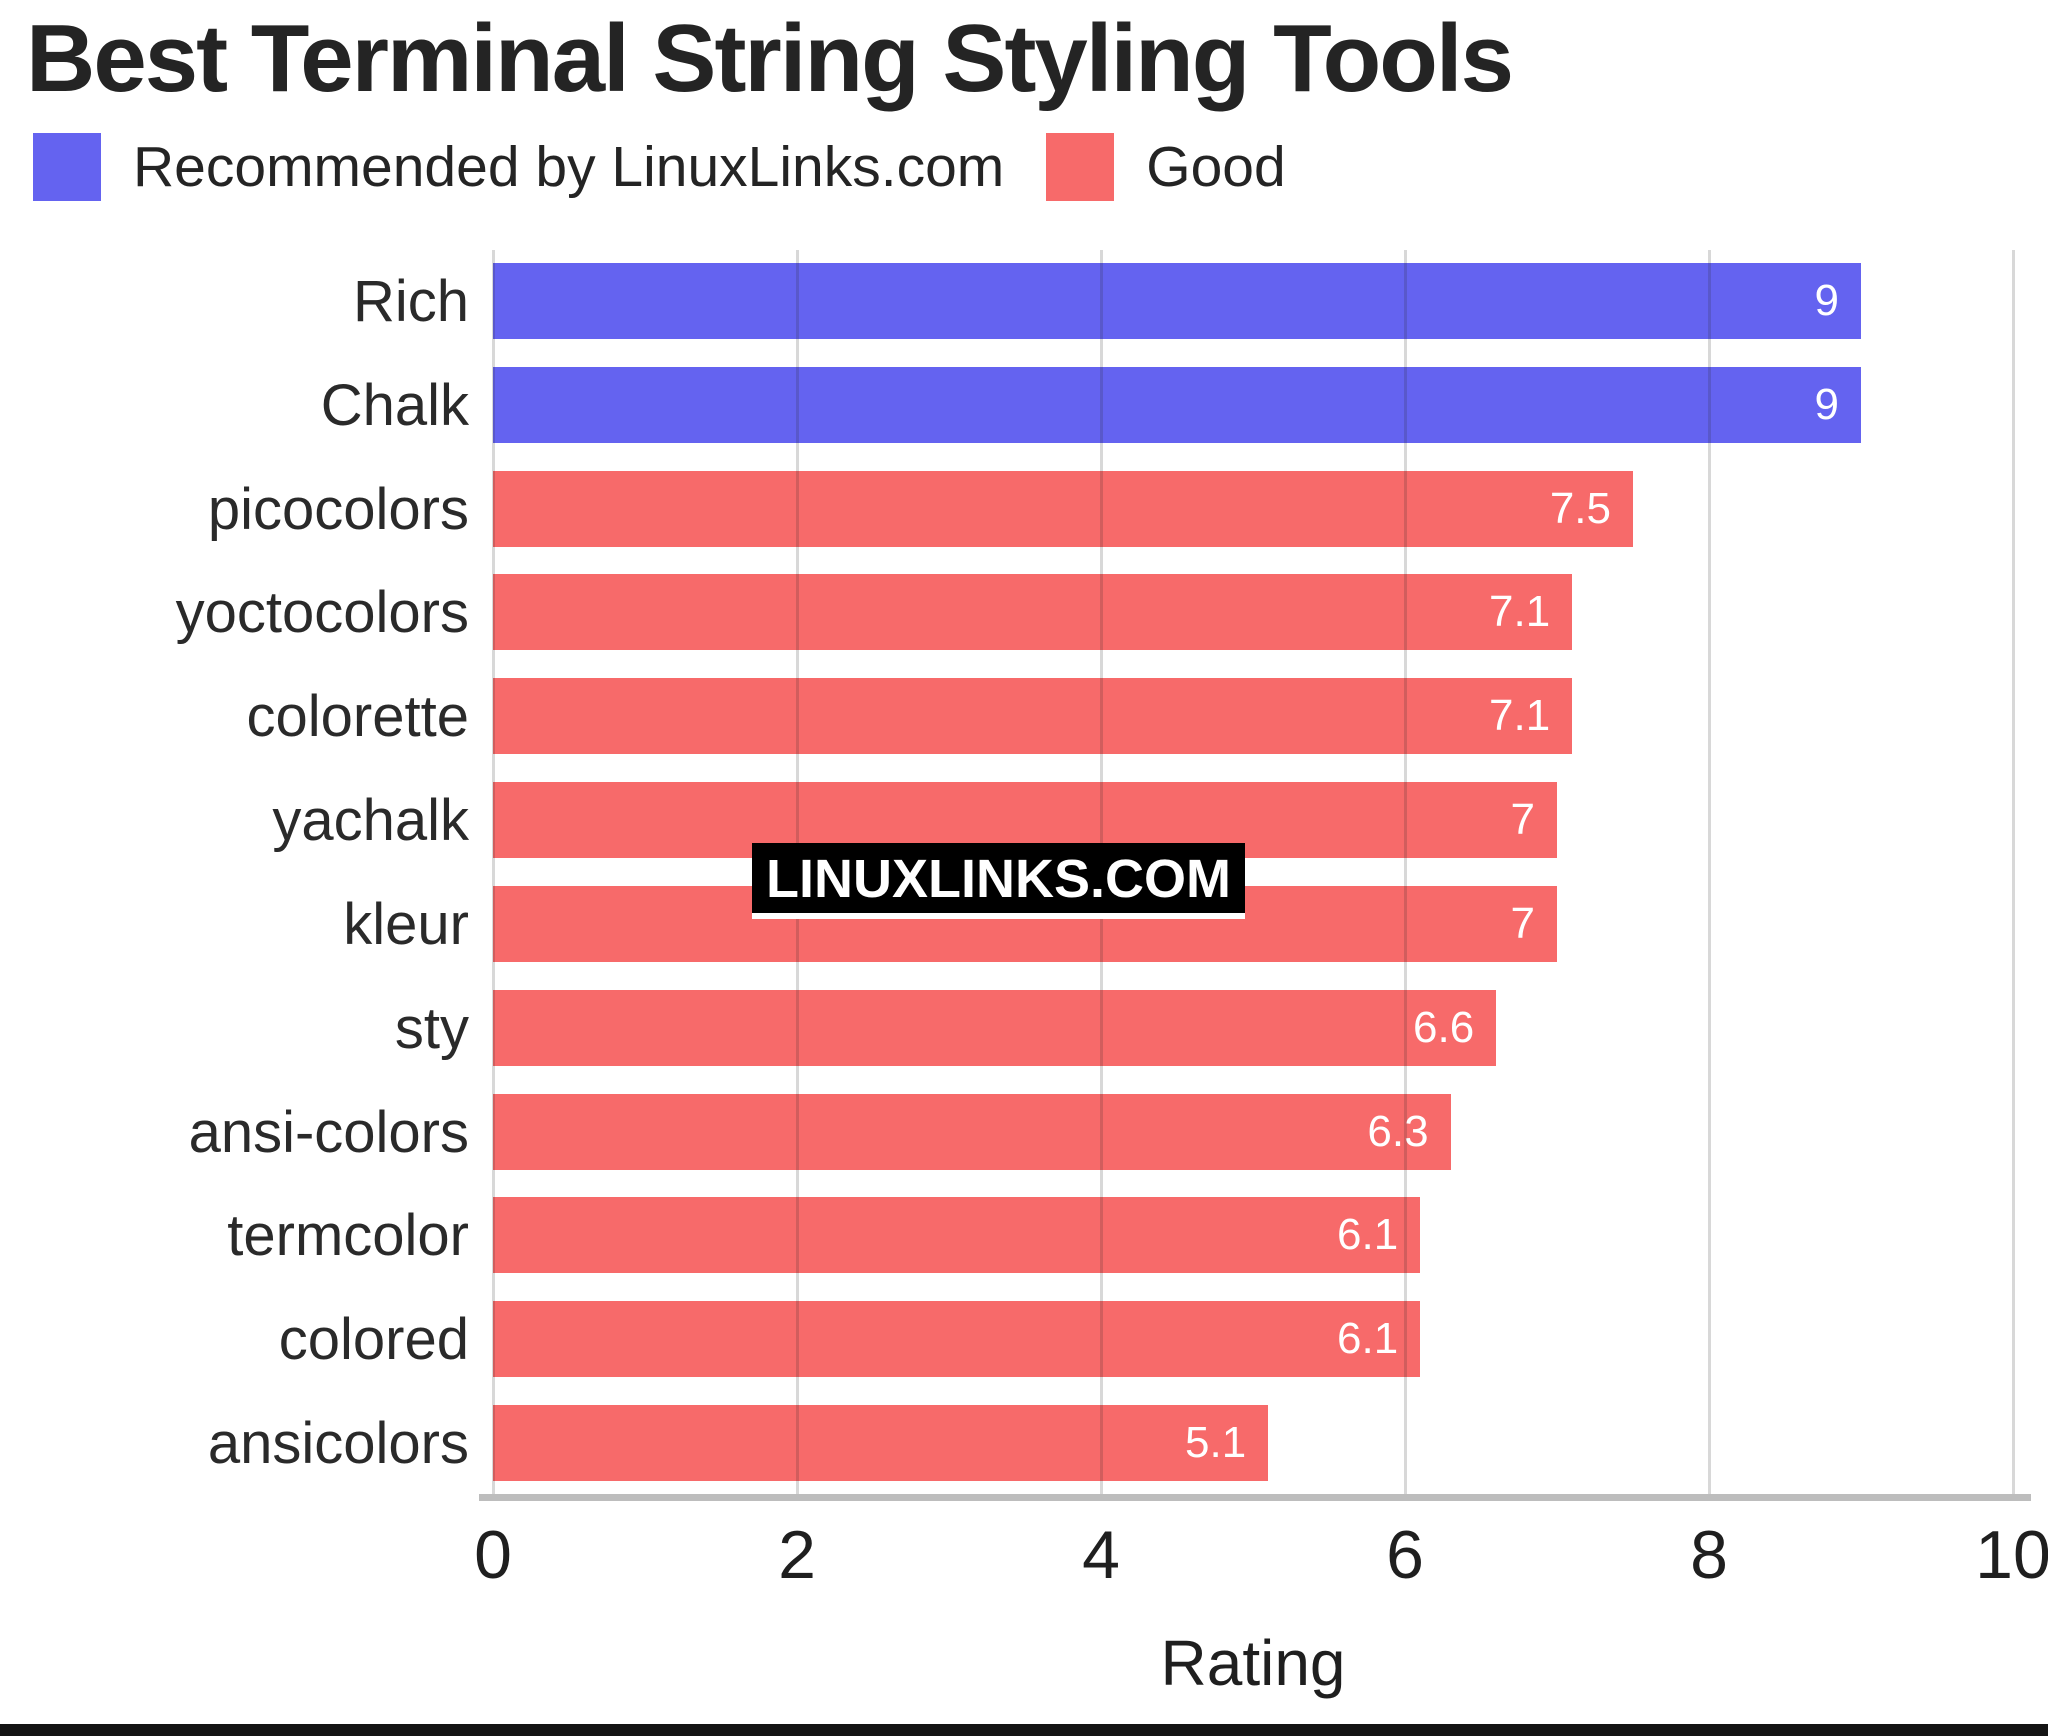 The image size is (2048, 1736). I want to click on x-axis-ticks: 0 2 4 6 8 10, so click(1261, 1561).